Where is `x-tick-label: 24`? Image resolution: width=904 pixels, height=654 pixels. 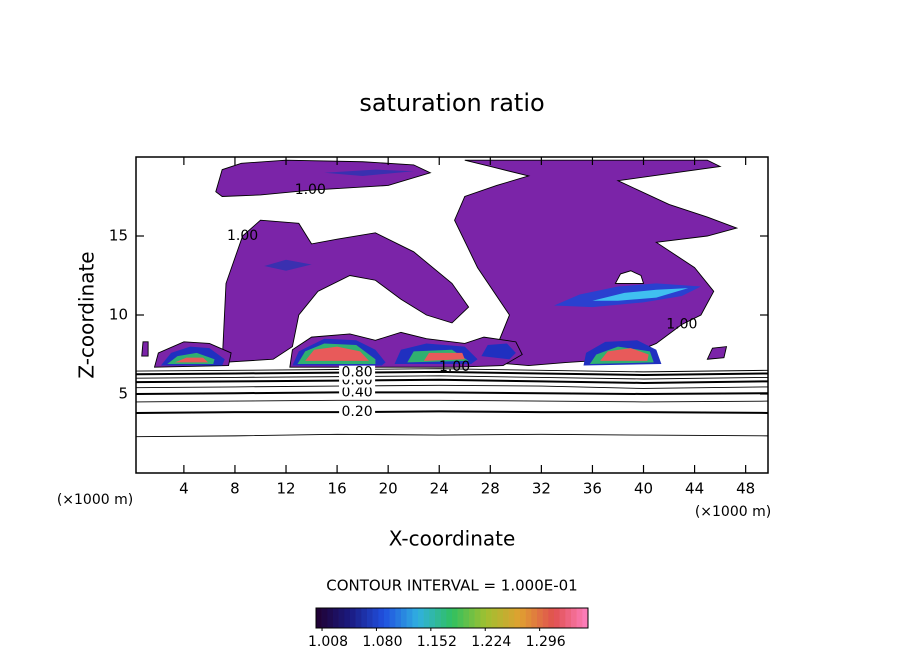 x-tick-label: 24 is located at coordinates (439, 489).